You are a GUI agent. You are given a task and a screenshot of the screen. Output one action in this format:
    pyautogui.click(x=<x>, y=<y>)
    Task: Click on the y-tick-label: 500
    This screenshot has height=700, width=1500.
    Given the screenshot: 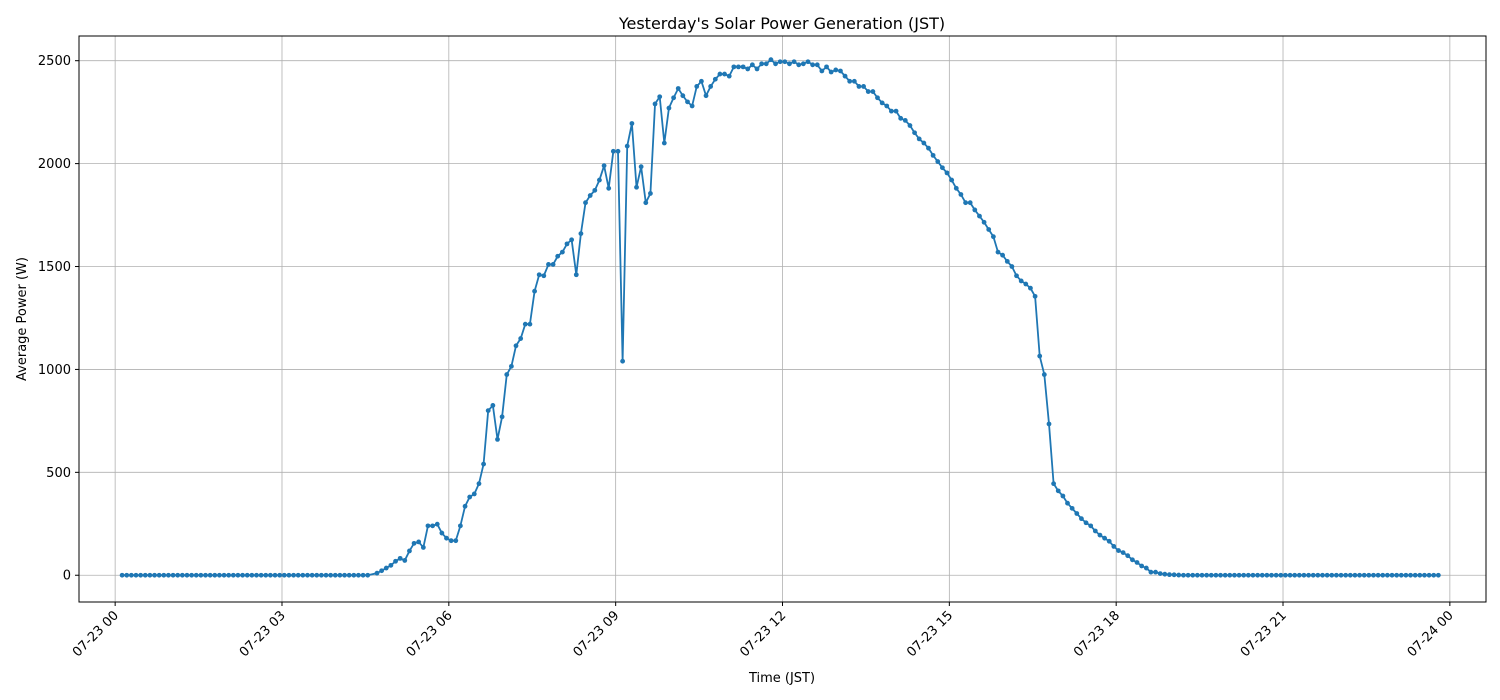 What is the action you would take?
    pyautogui.click(x=58, y=473)
    